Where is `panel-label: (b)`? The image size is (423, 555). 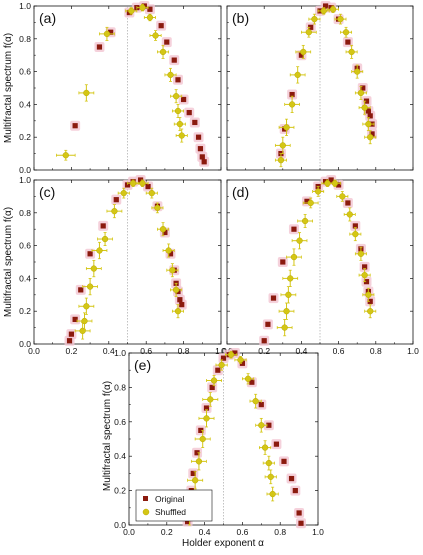 panel-label: (b) is located at coordinates (240, 18).